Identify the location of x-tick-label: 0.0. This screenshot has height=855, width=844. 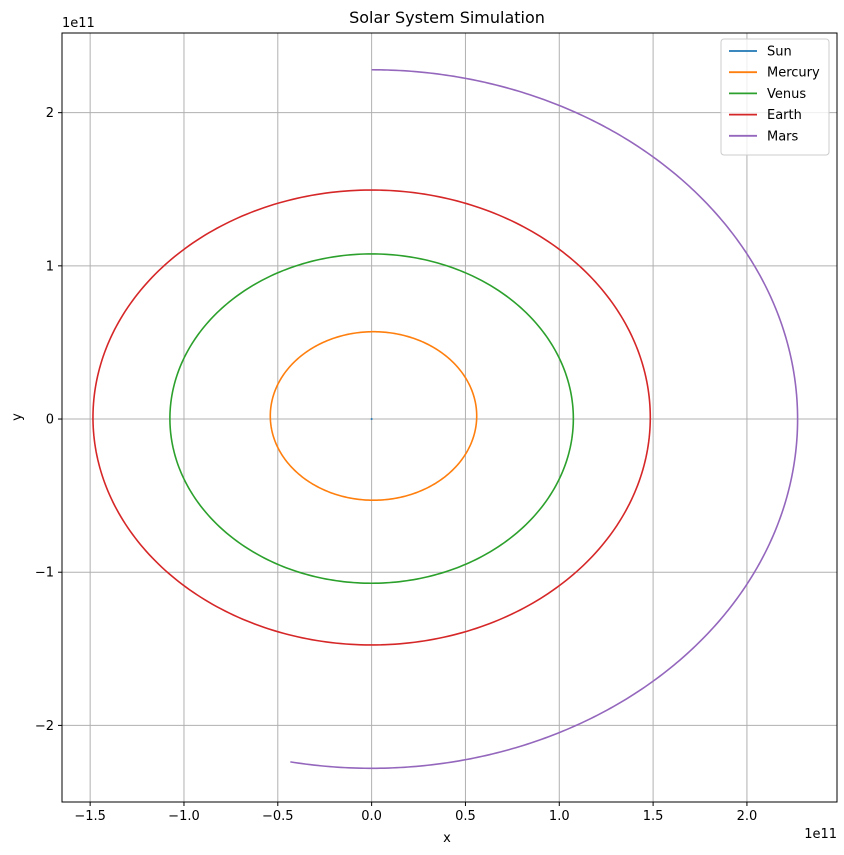
(371, 816).